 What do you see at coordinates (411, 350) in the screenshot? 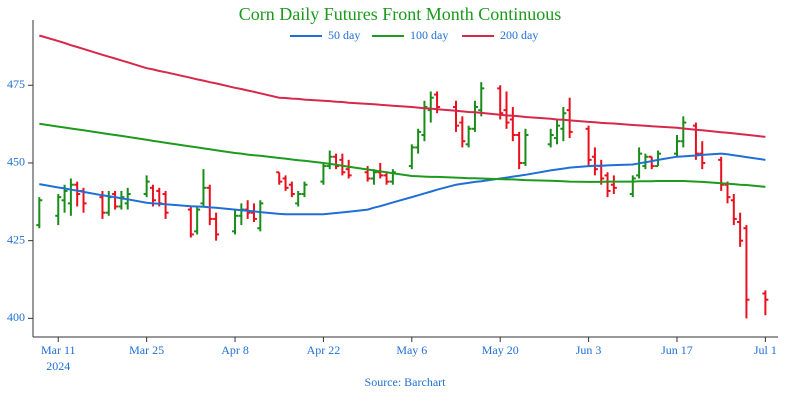
I see `x-tick-label: May 6` at bounding box center [411, 350].